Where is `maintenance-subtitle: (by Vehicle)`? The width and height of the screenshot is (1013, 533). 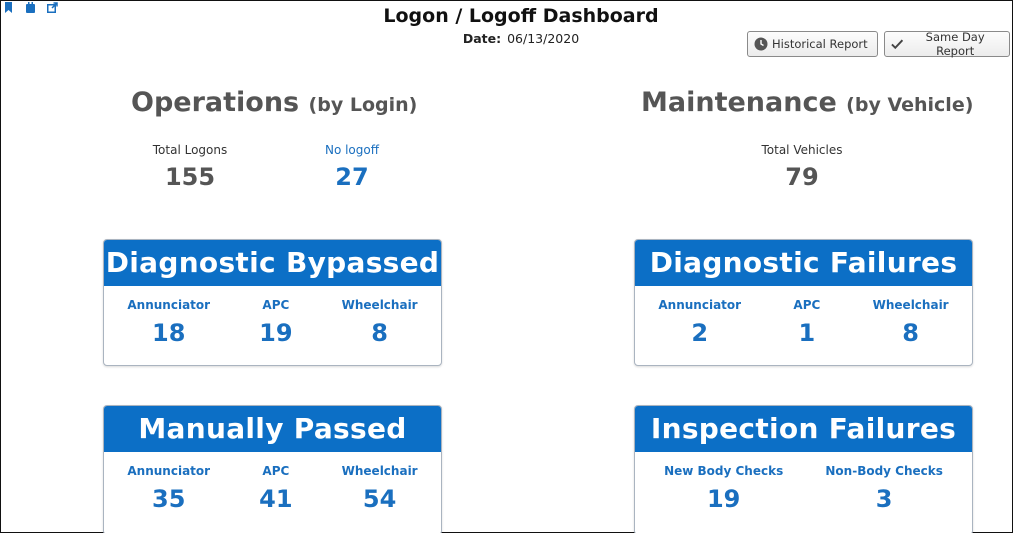
maintenance-subtitle: (by Vehicle) is located at coordinates (910, 105).